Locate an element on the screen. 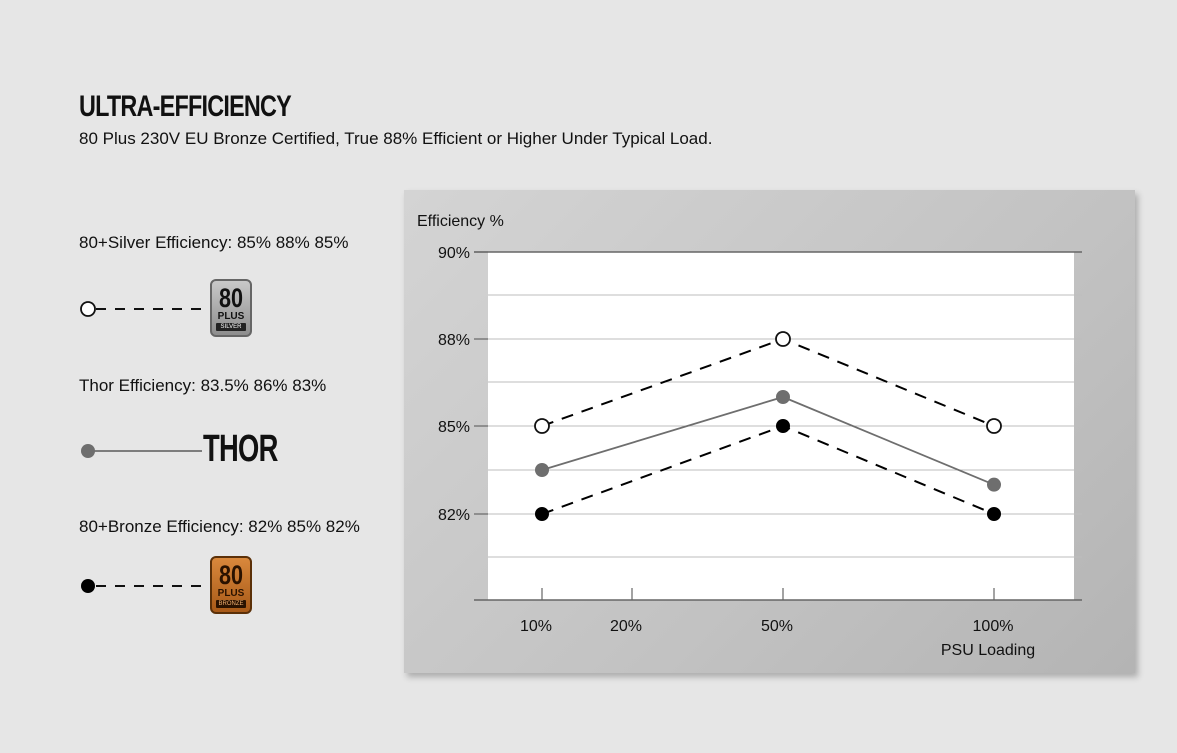  x-tick-label: 20% is located at coordinates (626, 626).